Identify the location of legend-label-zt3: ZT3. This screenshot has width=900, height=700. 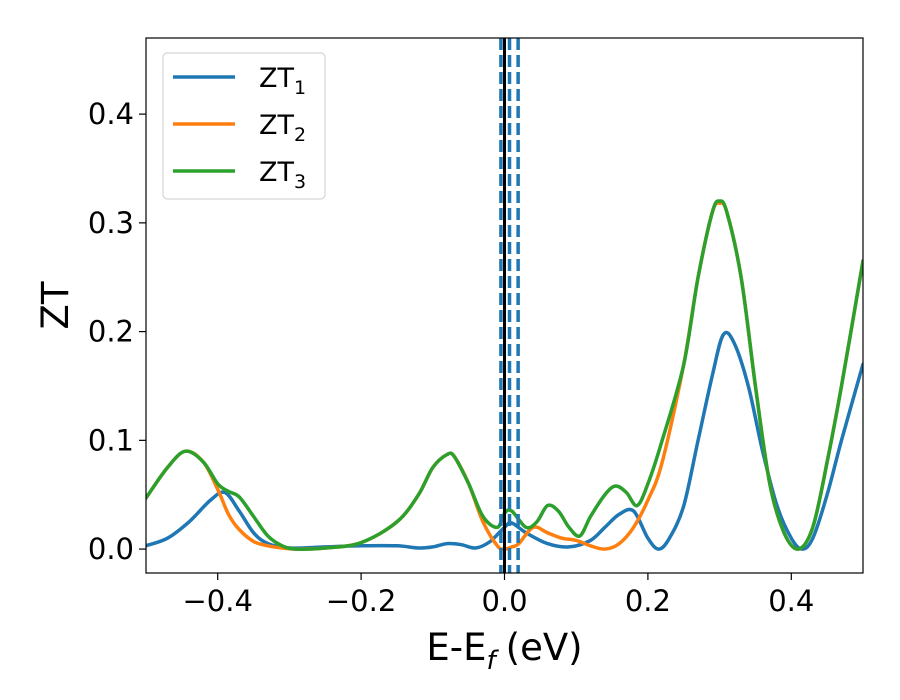
(282, 175).